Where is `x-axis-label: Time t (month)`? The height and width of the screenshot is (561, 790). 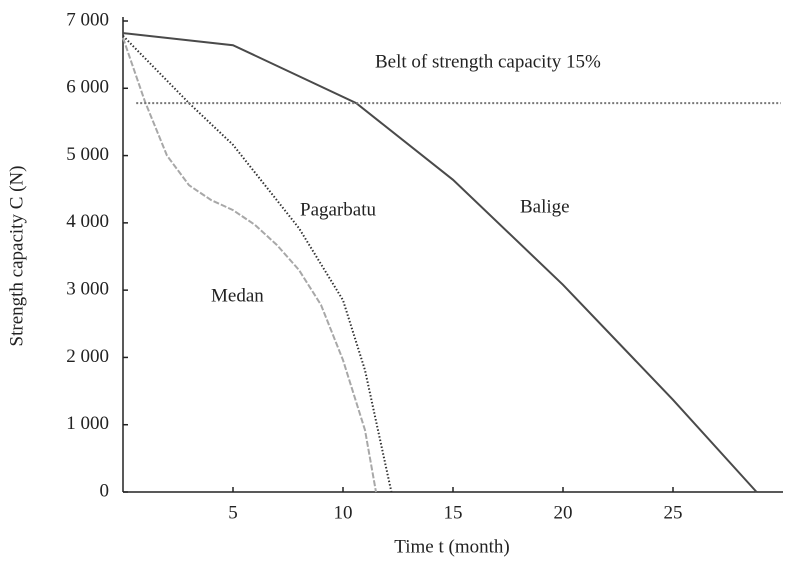 x-axis-label: Time t (month) is located at coordinates (451, 546).